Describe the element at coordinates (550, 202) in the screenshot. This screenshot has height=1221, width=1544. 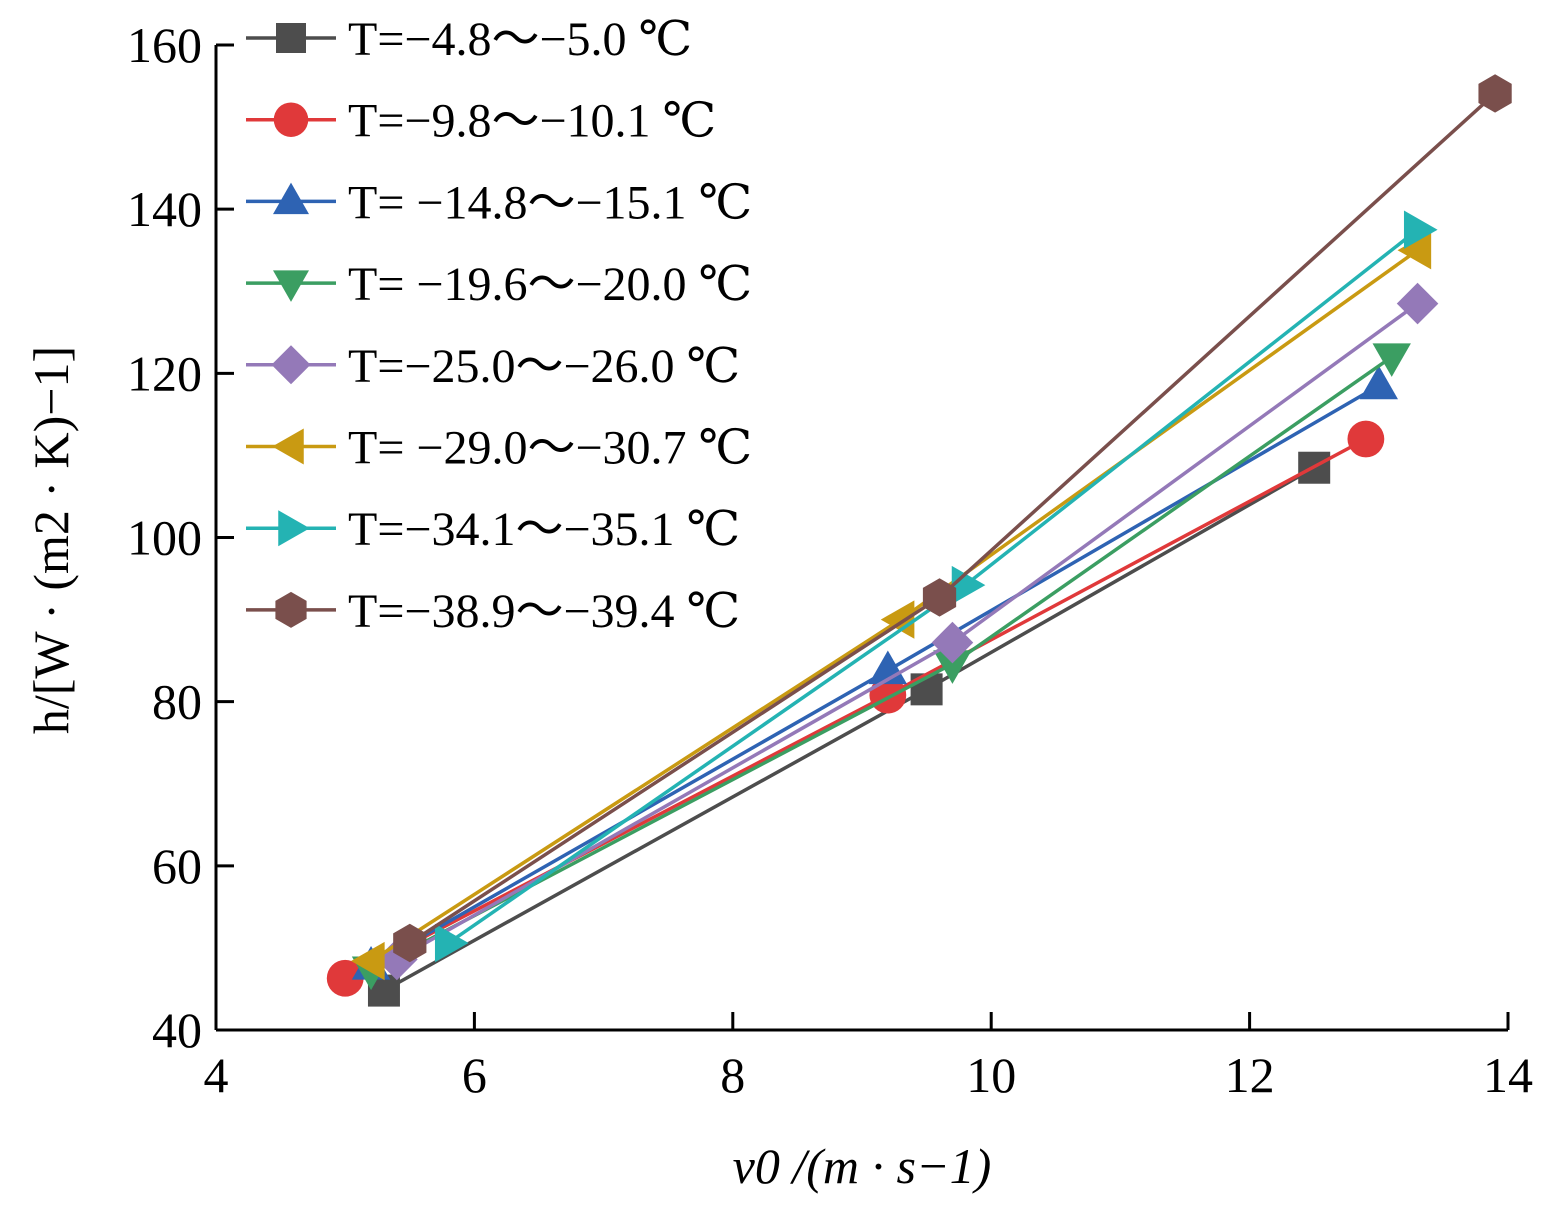
I see `legend-label: T= −14.8～−15.1 ℃` at that location.